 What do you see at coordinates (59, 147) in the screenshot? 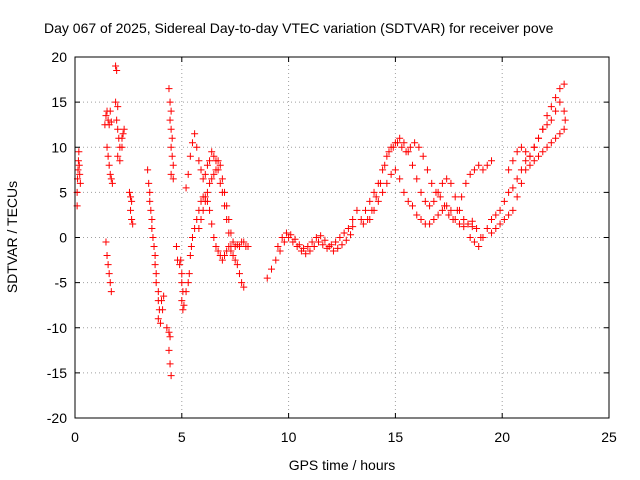
I see `y-tick-label: 10` at bounding box center [59, 147].